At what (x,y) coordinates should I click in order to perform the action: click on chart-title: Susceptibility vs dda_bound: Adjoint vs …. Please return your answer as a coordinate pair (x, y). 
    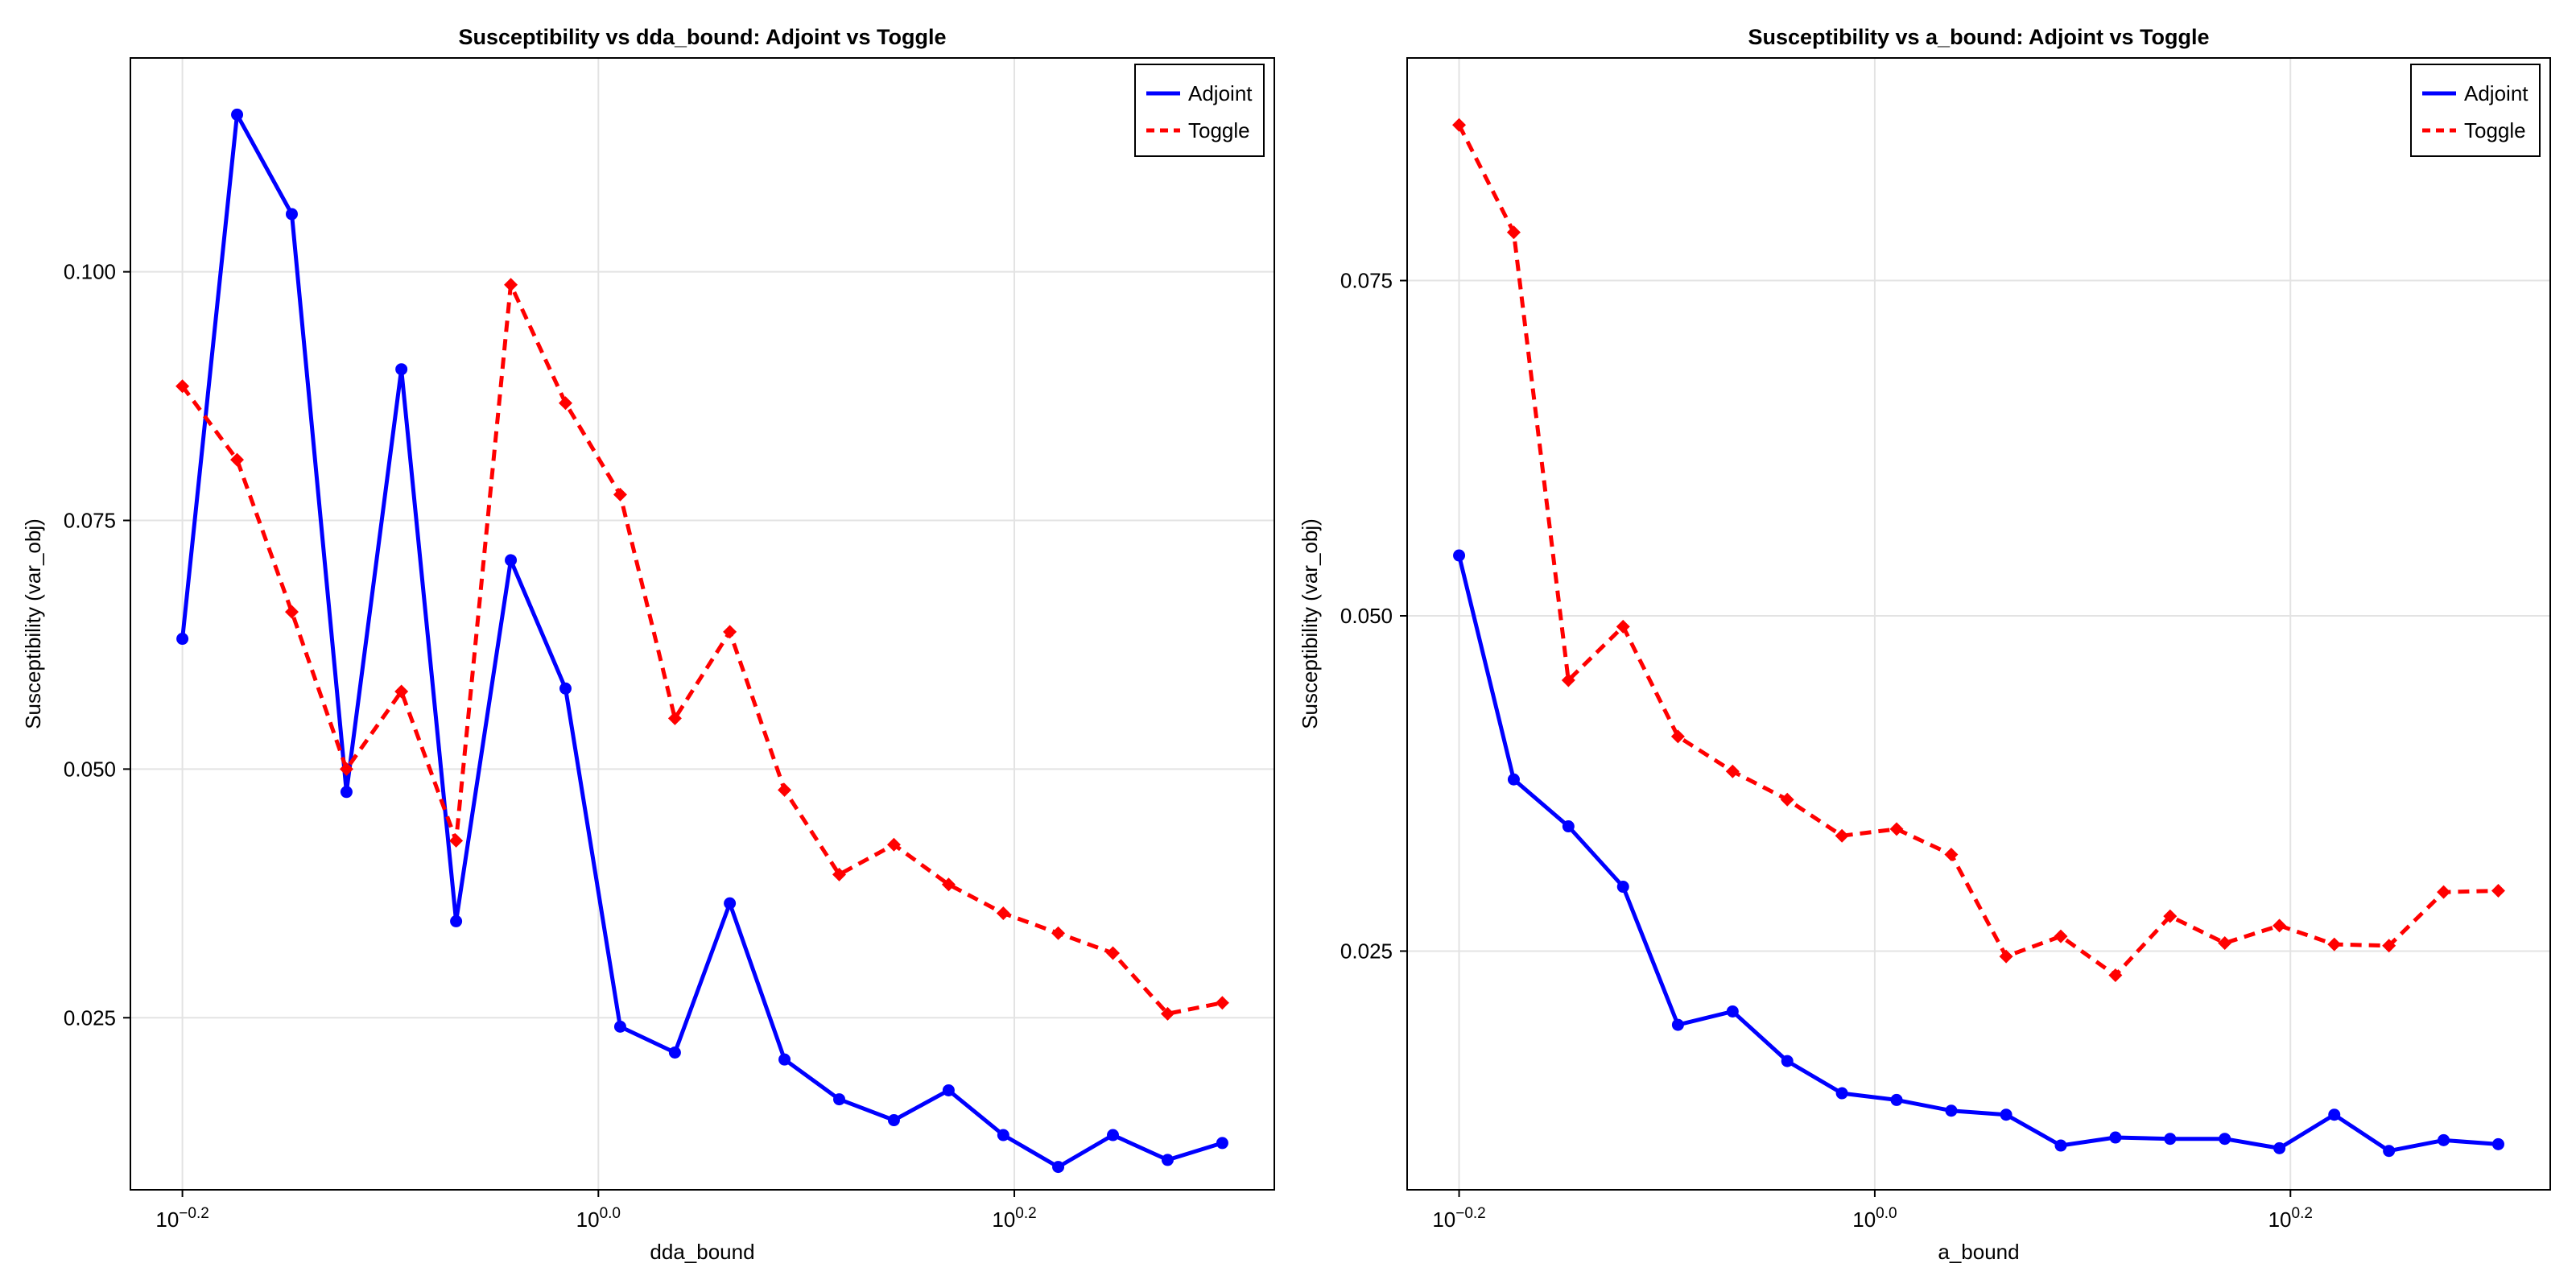
    Looking at the image, I should click on (702, 37).